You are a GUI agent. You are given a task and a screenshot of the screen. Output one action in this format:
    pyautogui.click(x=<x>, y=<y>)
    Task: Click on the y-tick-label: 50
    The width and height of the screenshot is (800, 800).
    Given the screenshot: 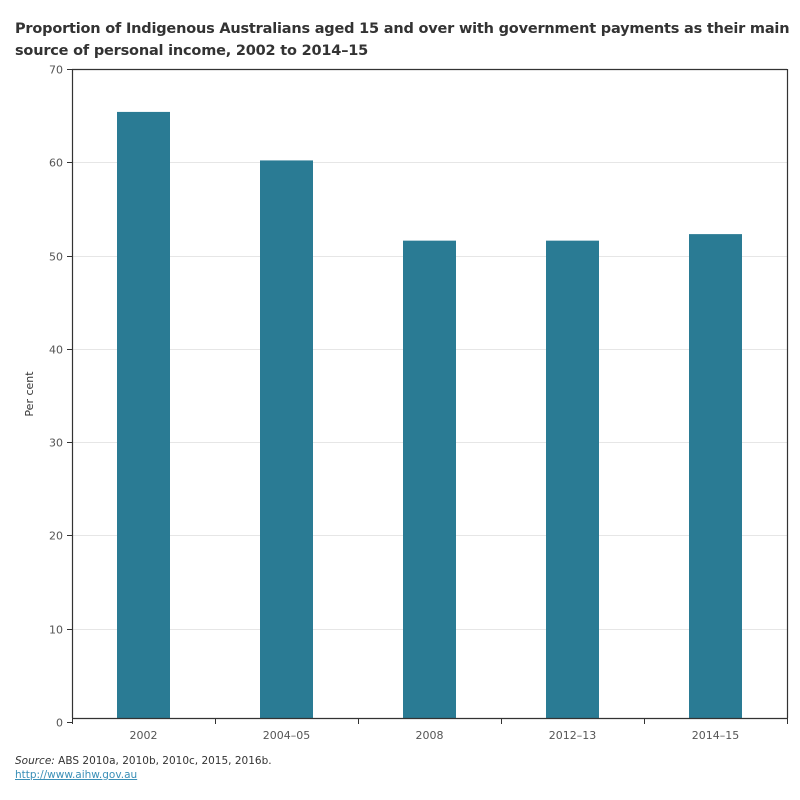 What is the action you would take?
    pyautogui.click(x=56, y=257)
    